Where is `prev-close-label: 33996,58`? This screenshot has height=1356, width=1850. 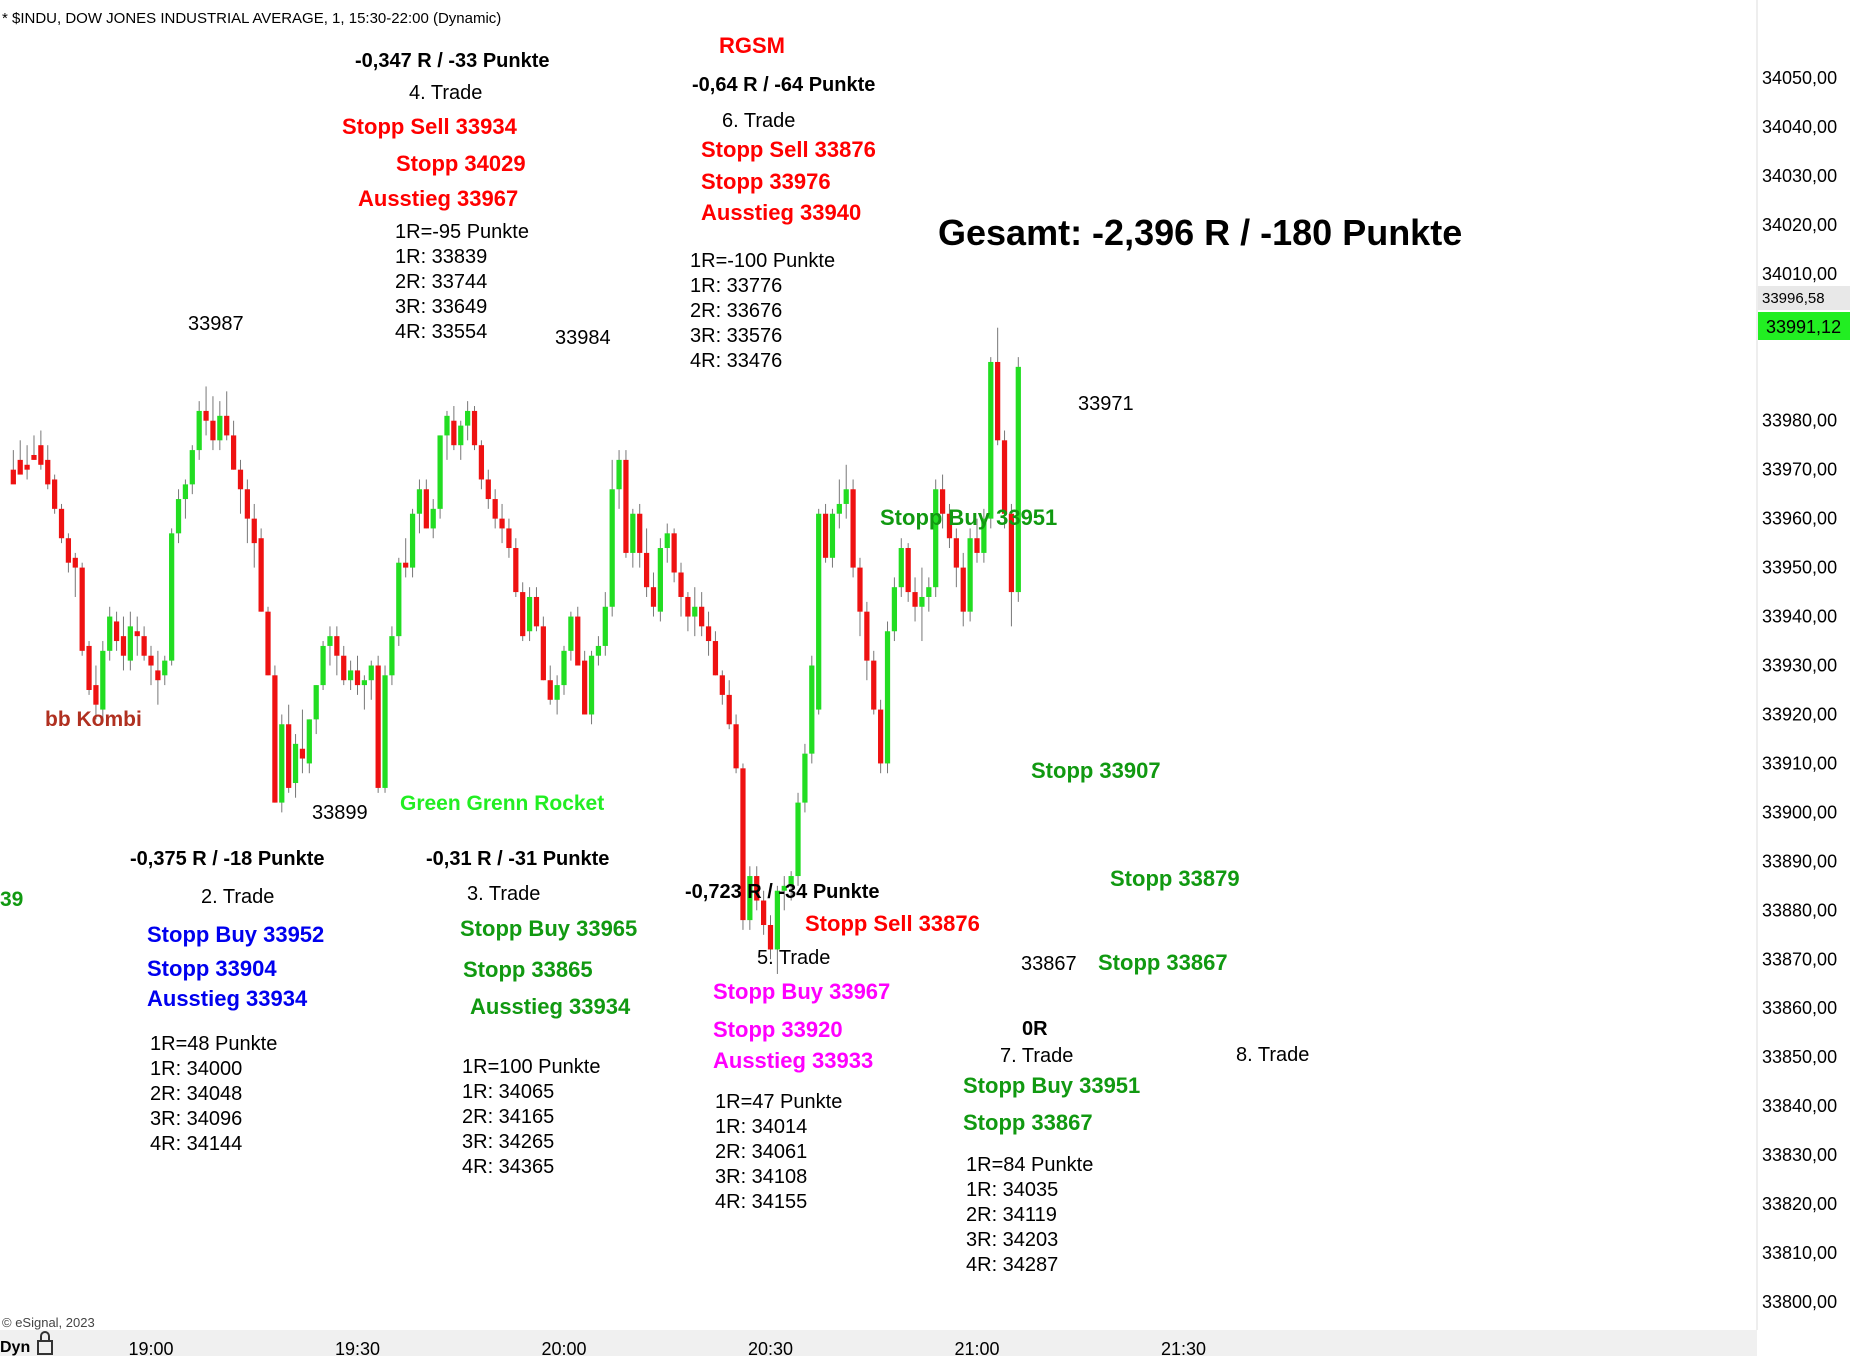
prev-close-label: 33996,58 is located at coordinates (1793, 298).